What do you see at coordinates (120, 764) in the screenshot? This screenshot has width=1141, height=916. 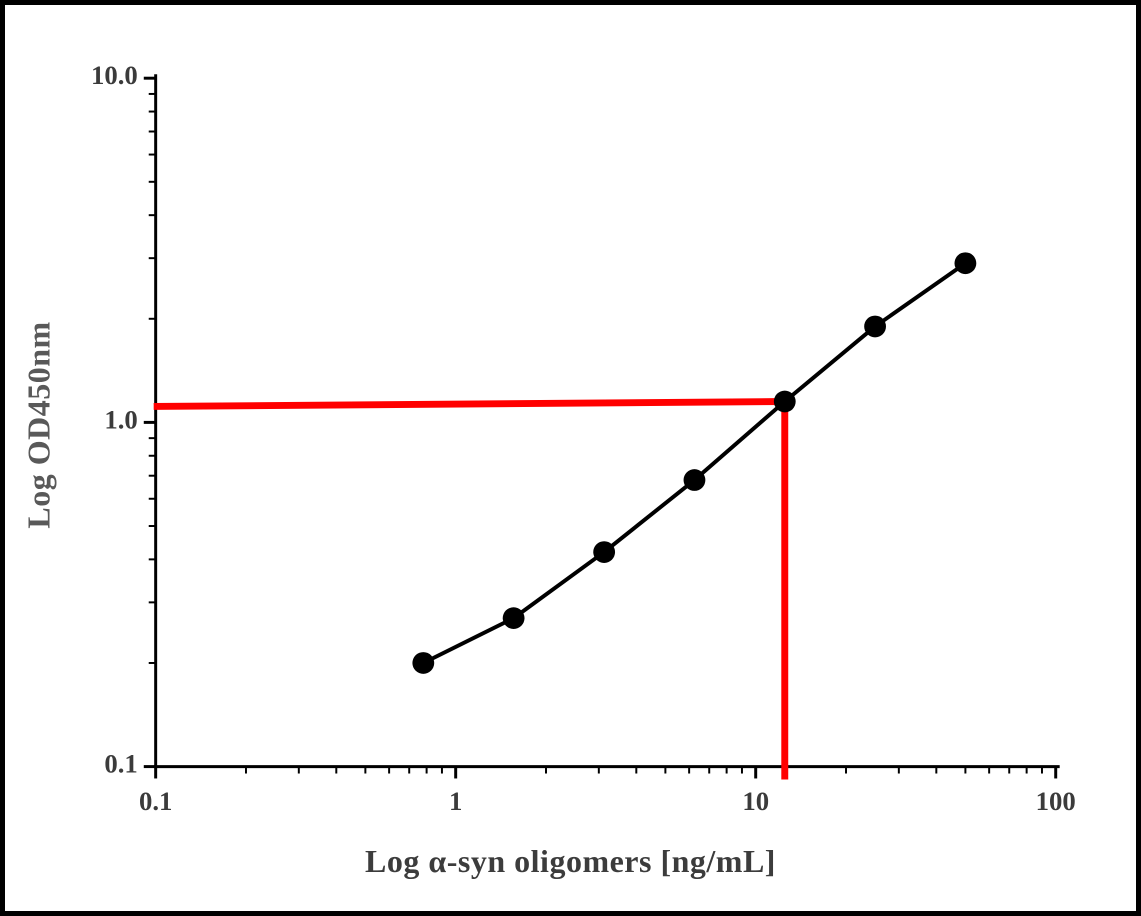 I see `y-tick-label: 0.1` at bounding box center [120, 764].